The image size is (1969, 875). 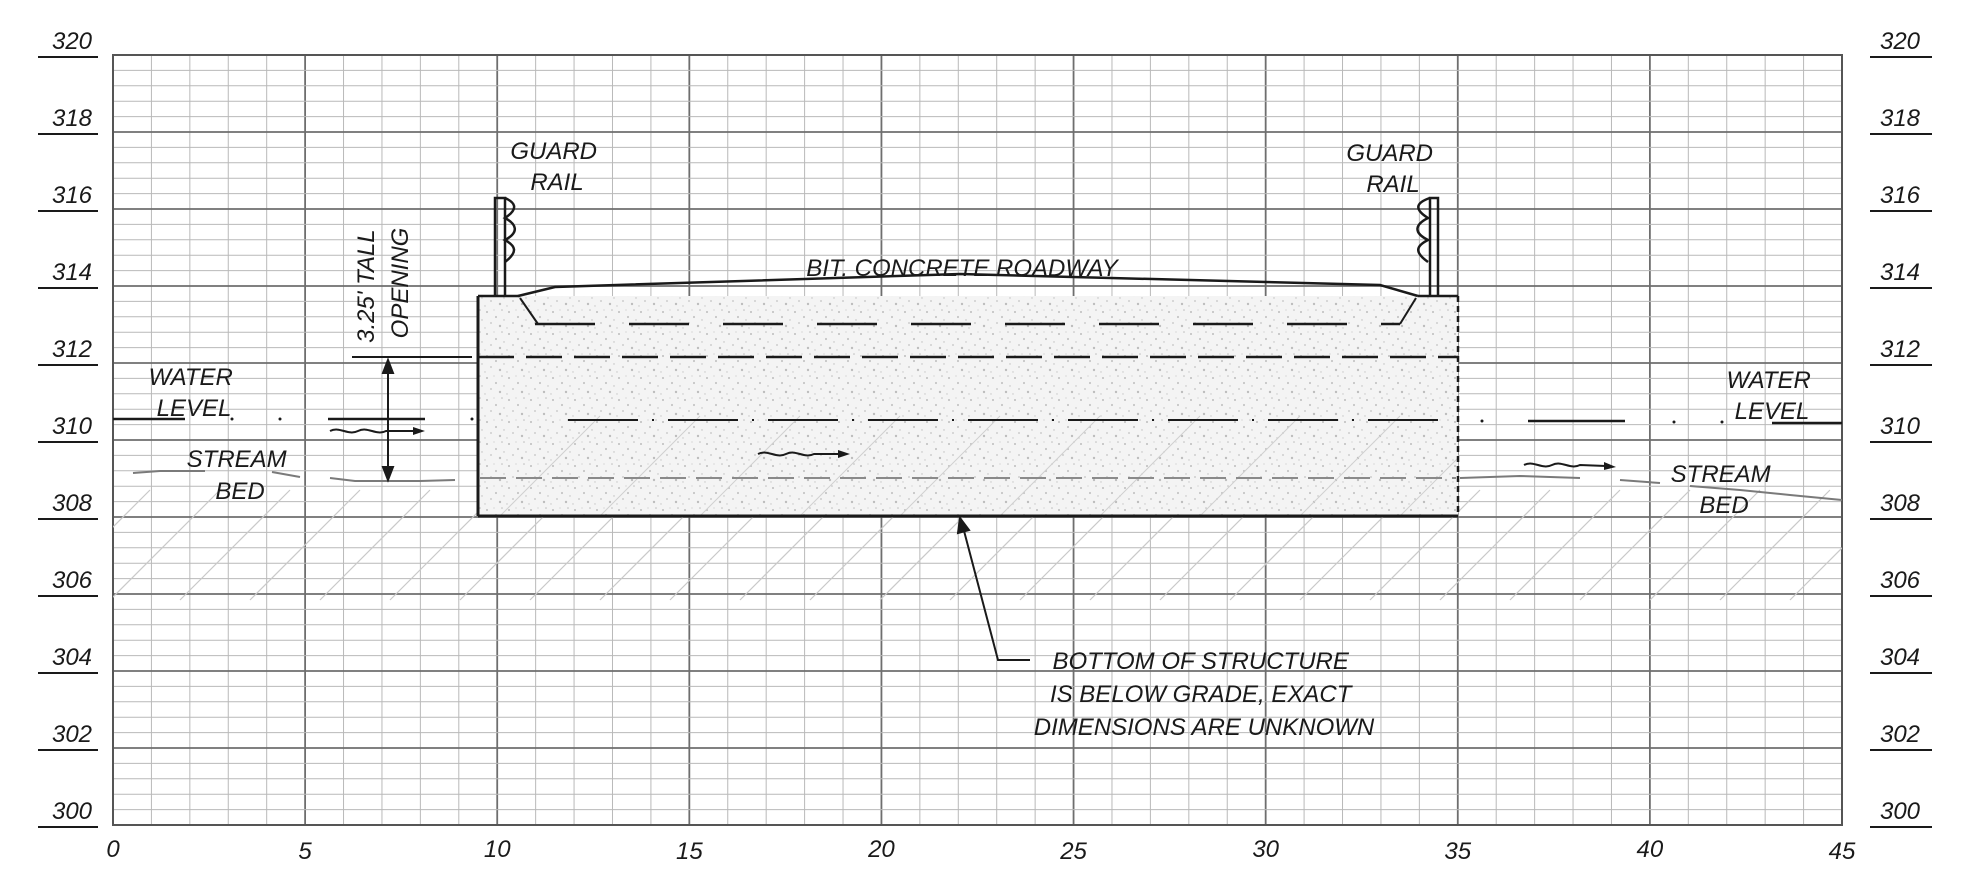 What do you see at coordinates (968, 406) in the screenshot?
I see `culvert-structure` at bounding box center [968, 406].